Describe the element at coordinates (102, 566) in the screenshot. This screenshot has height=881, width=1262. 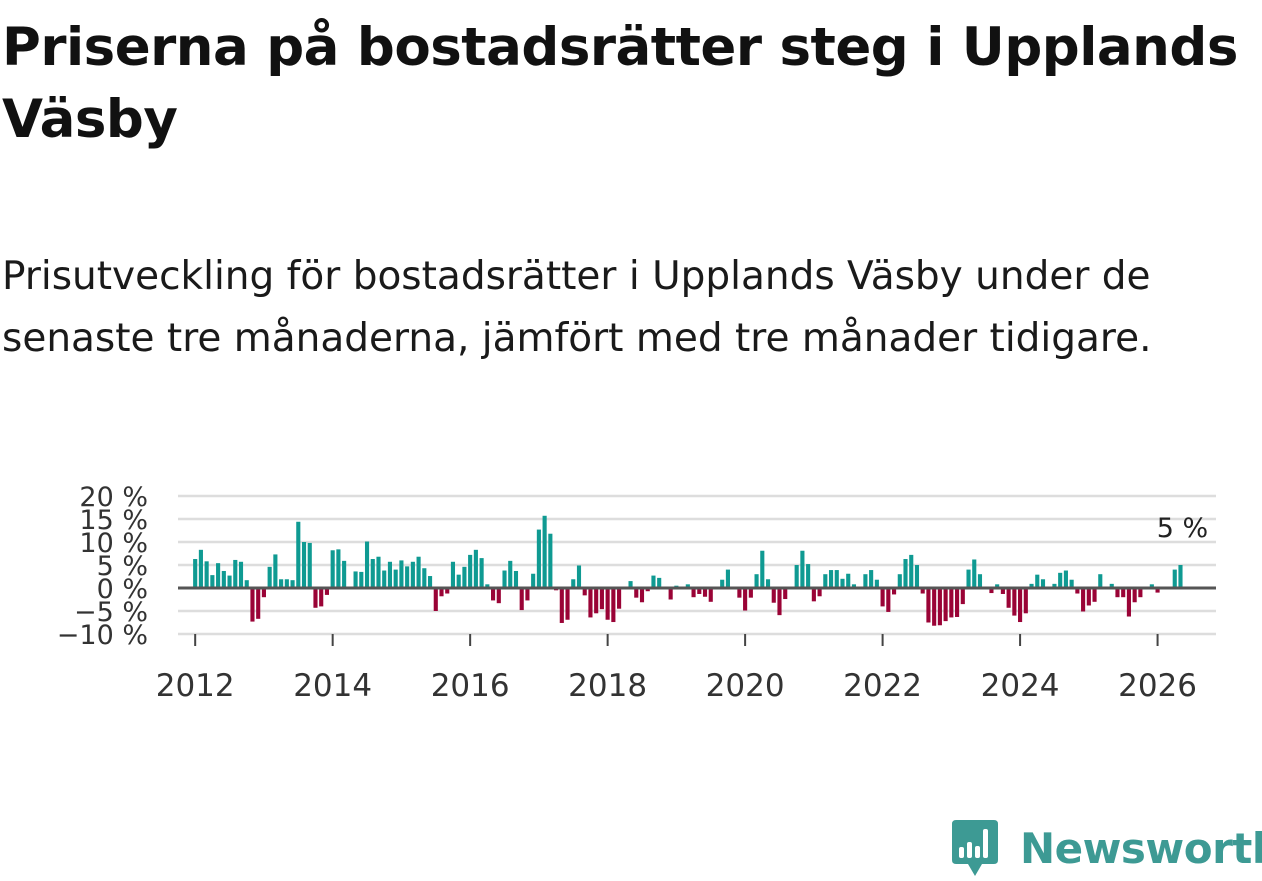
I see `y-axis-ticks: −10 %−5 %0 %5 %10 %15 %20 %` at that location.